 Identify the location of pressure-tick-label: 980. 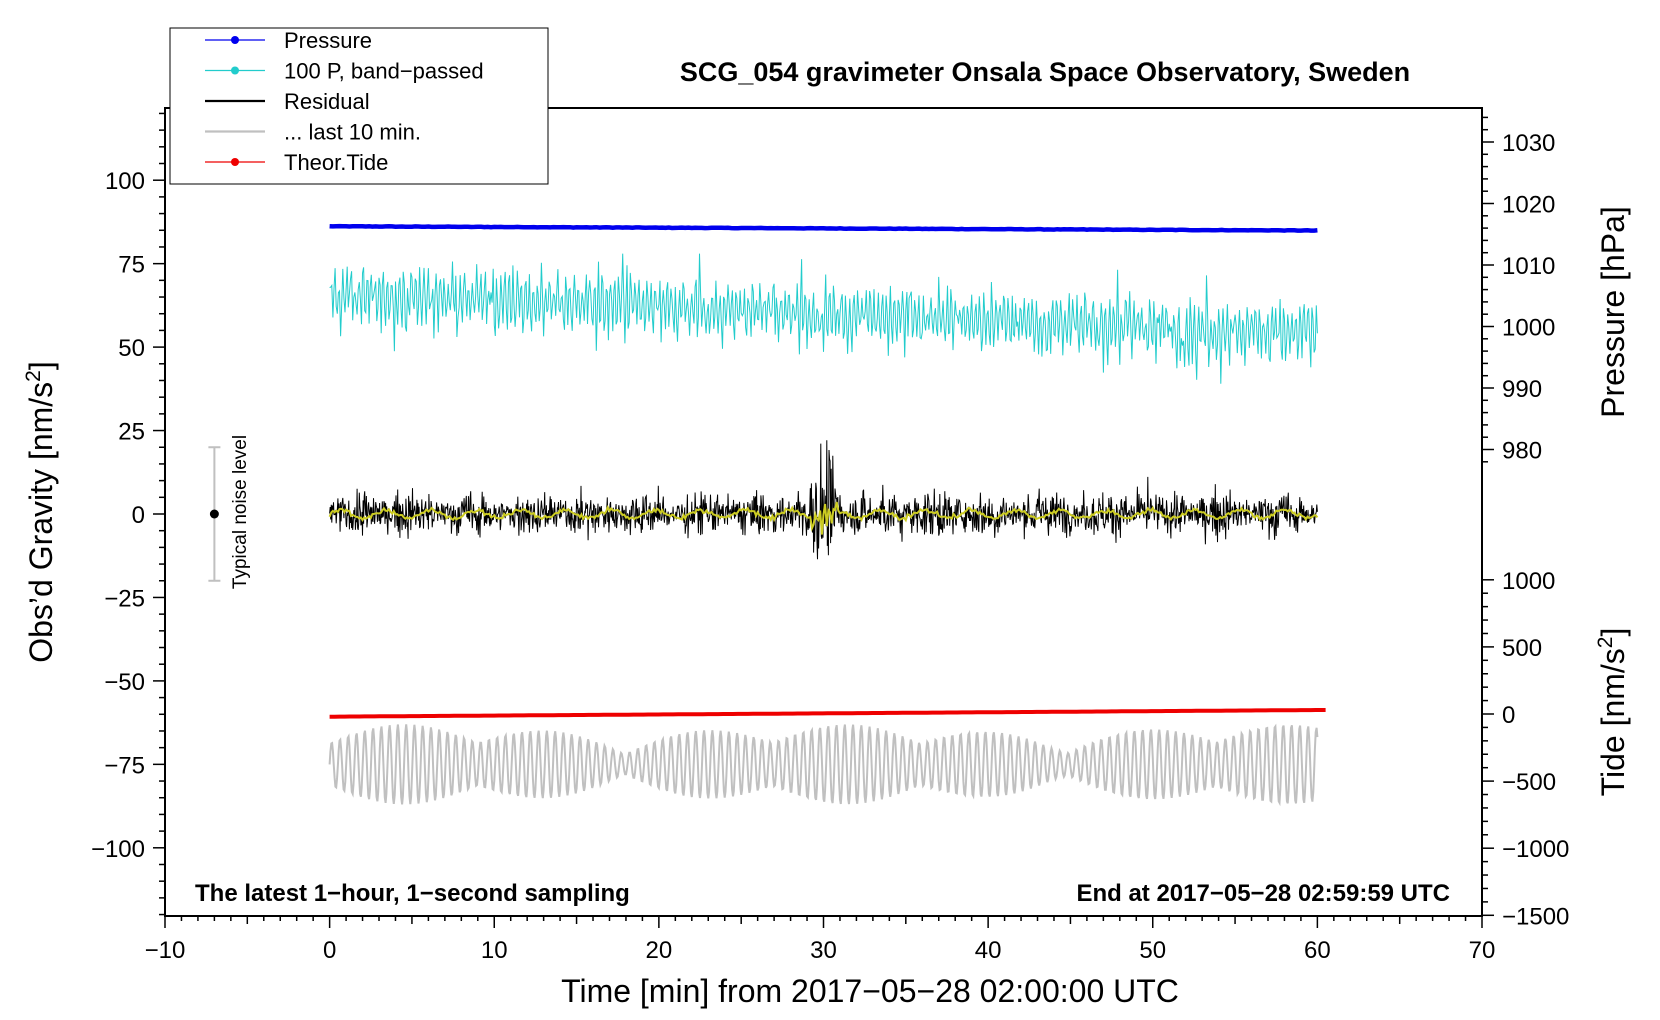
(1522, 451).